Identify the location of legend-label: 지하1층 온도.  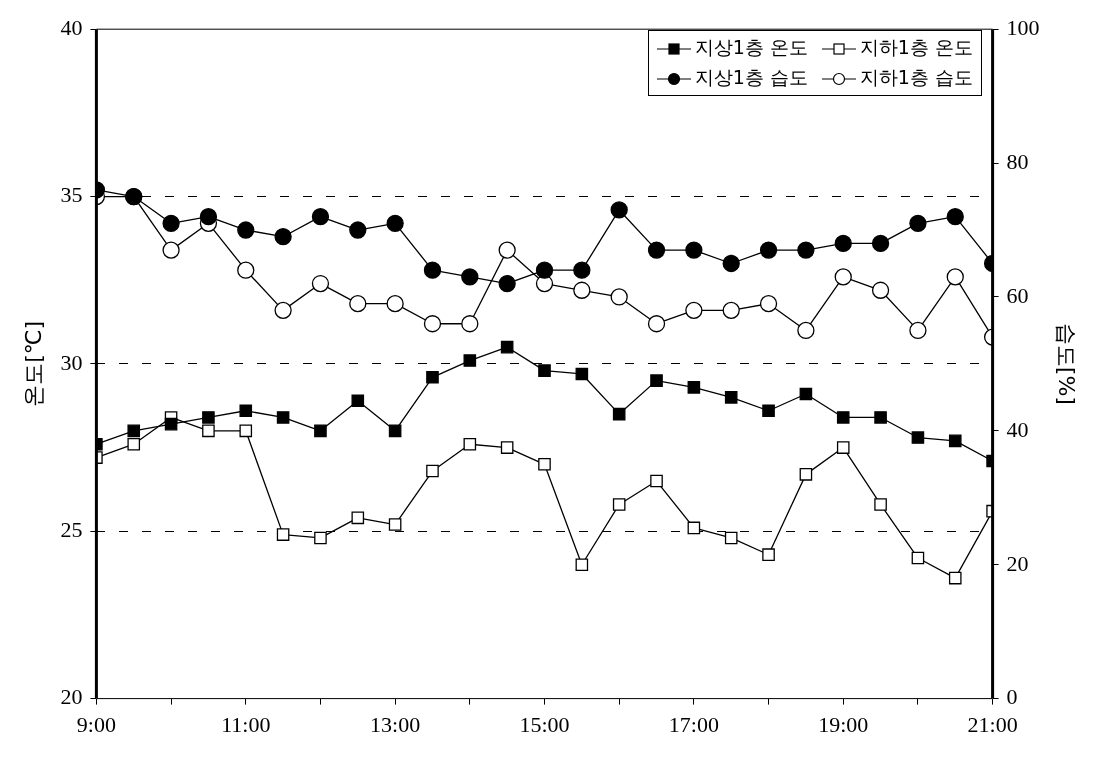
(916, 47).